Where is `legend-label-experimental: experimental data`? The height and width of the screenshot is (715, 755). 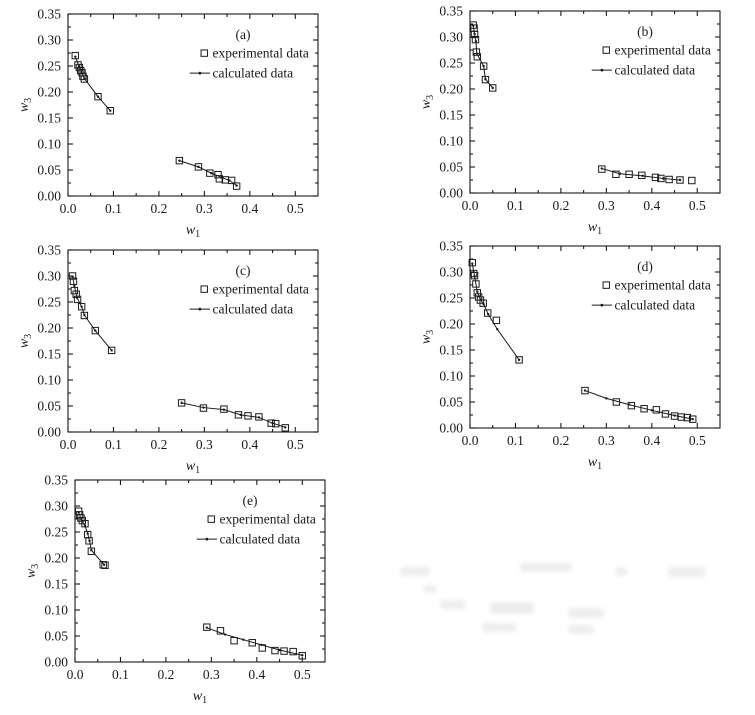
legend-label-experimental: experimental data is located at coordinates (261, 289).